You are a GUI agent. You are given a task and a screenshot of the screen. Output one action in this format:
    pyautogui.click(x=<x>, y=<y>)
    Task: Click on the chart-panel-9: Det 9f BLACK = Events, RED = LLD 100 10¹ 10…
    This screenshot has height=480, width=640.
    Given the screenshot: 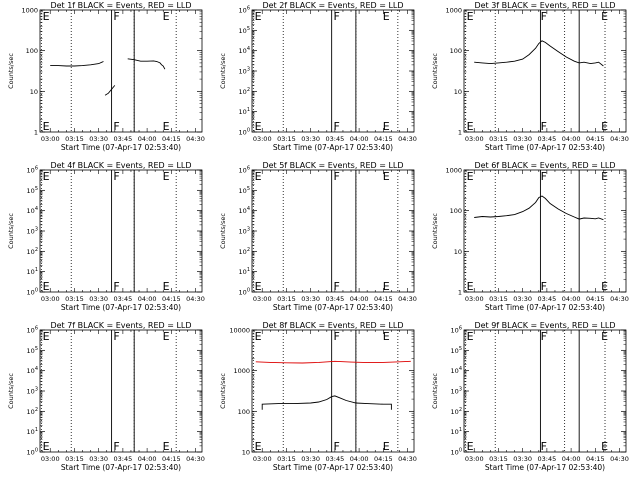 What is the action you would take?
    pyautogui.click(x=530, y=396)
    